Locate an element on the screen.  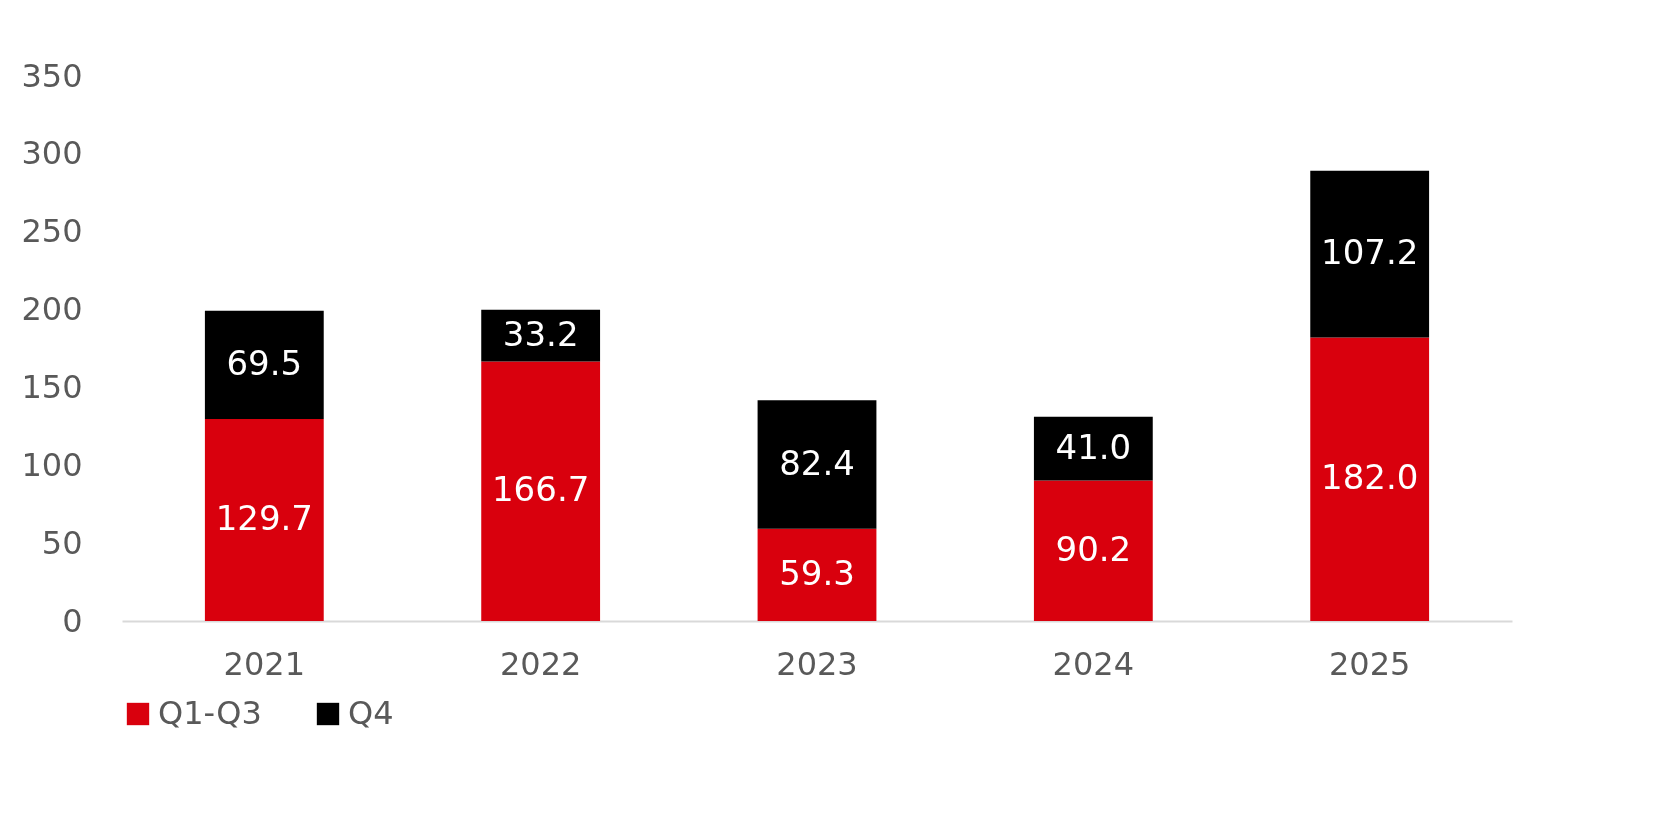
data-label: 107.2 is located at coordinates (1370, 252).